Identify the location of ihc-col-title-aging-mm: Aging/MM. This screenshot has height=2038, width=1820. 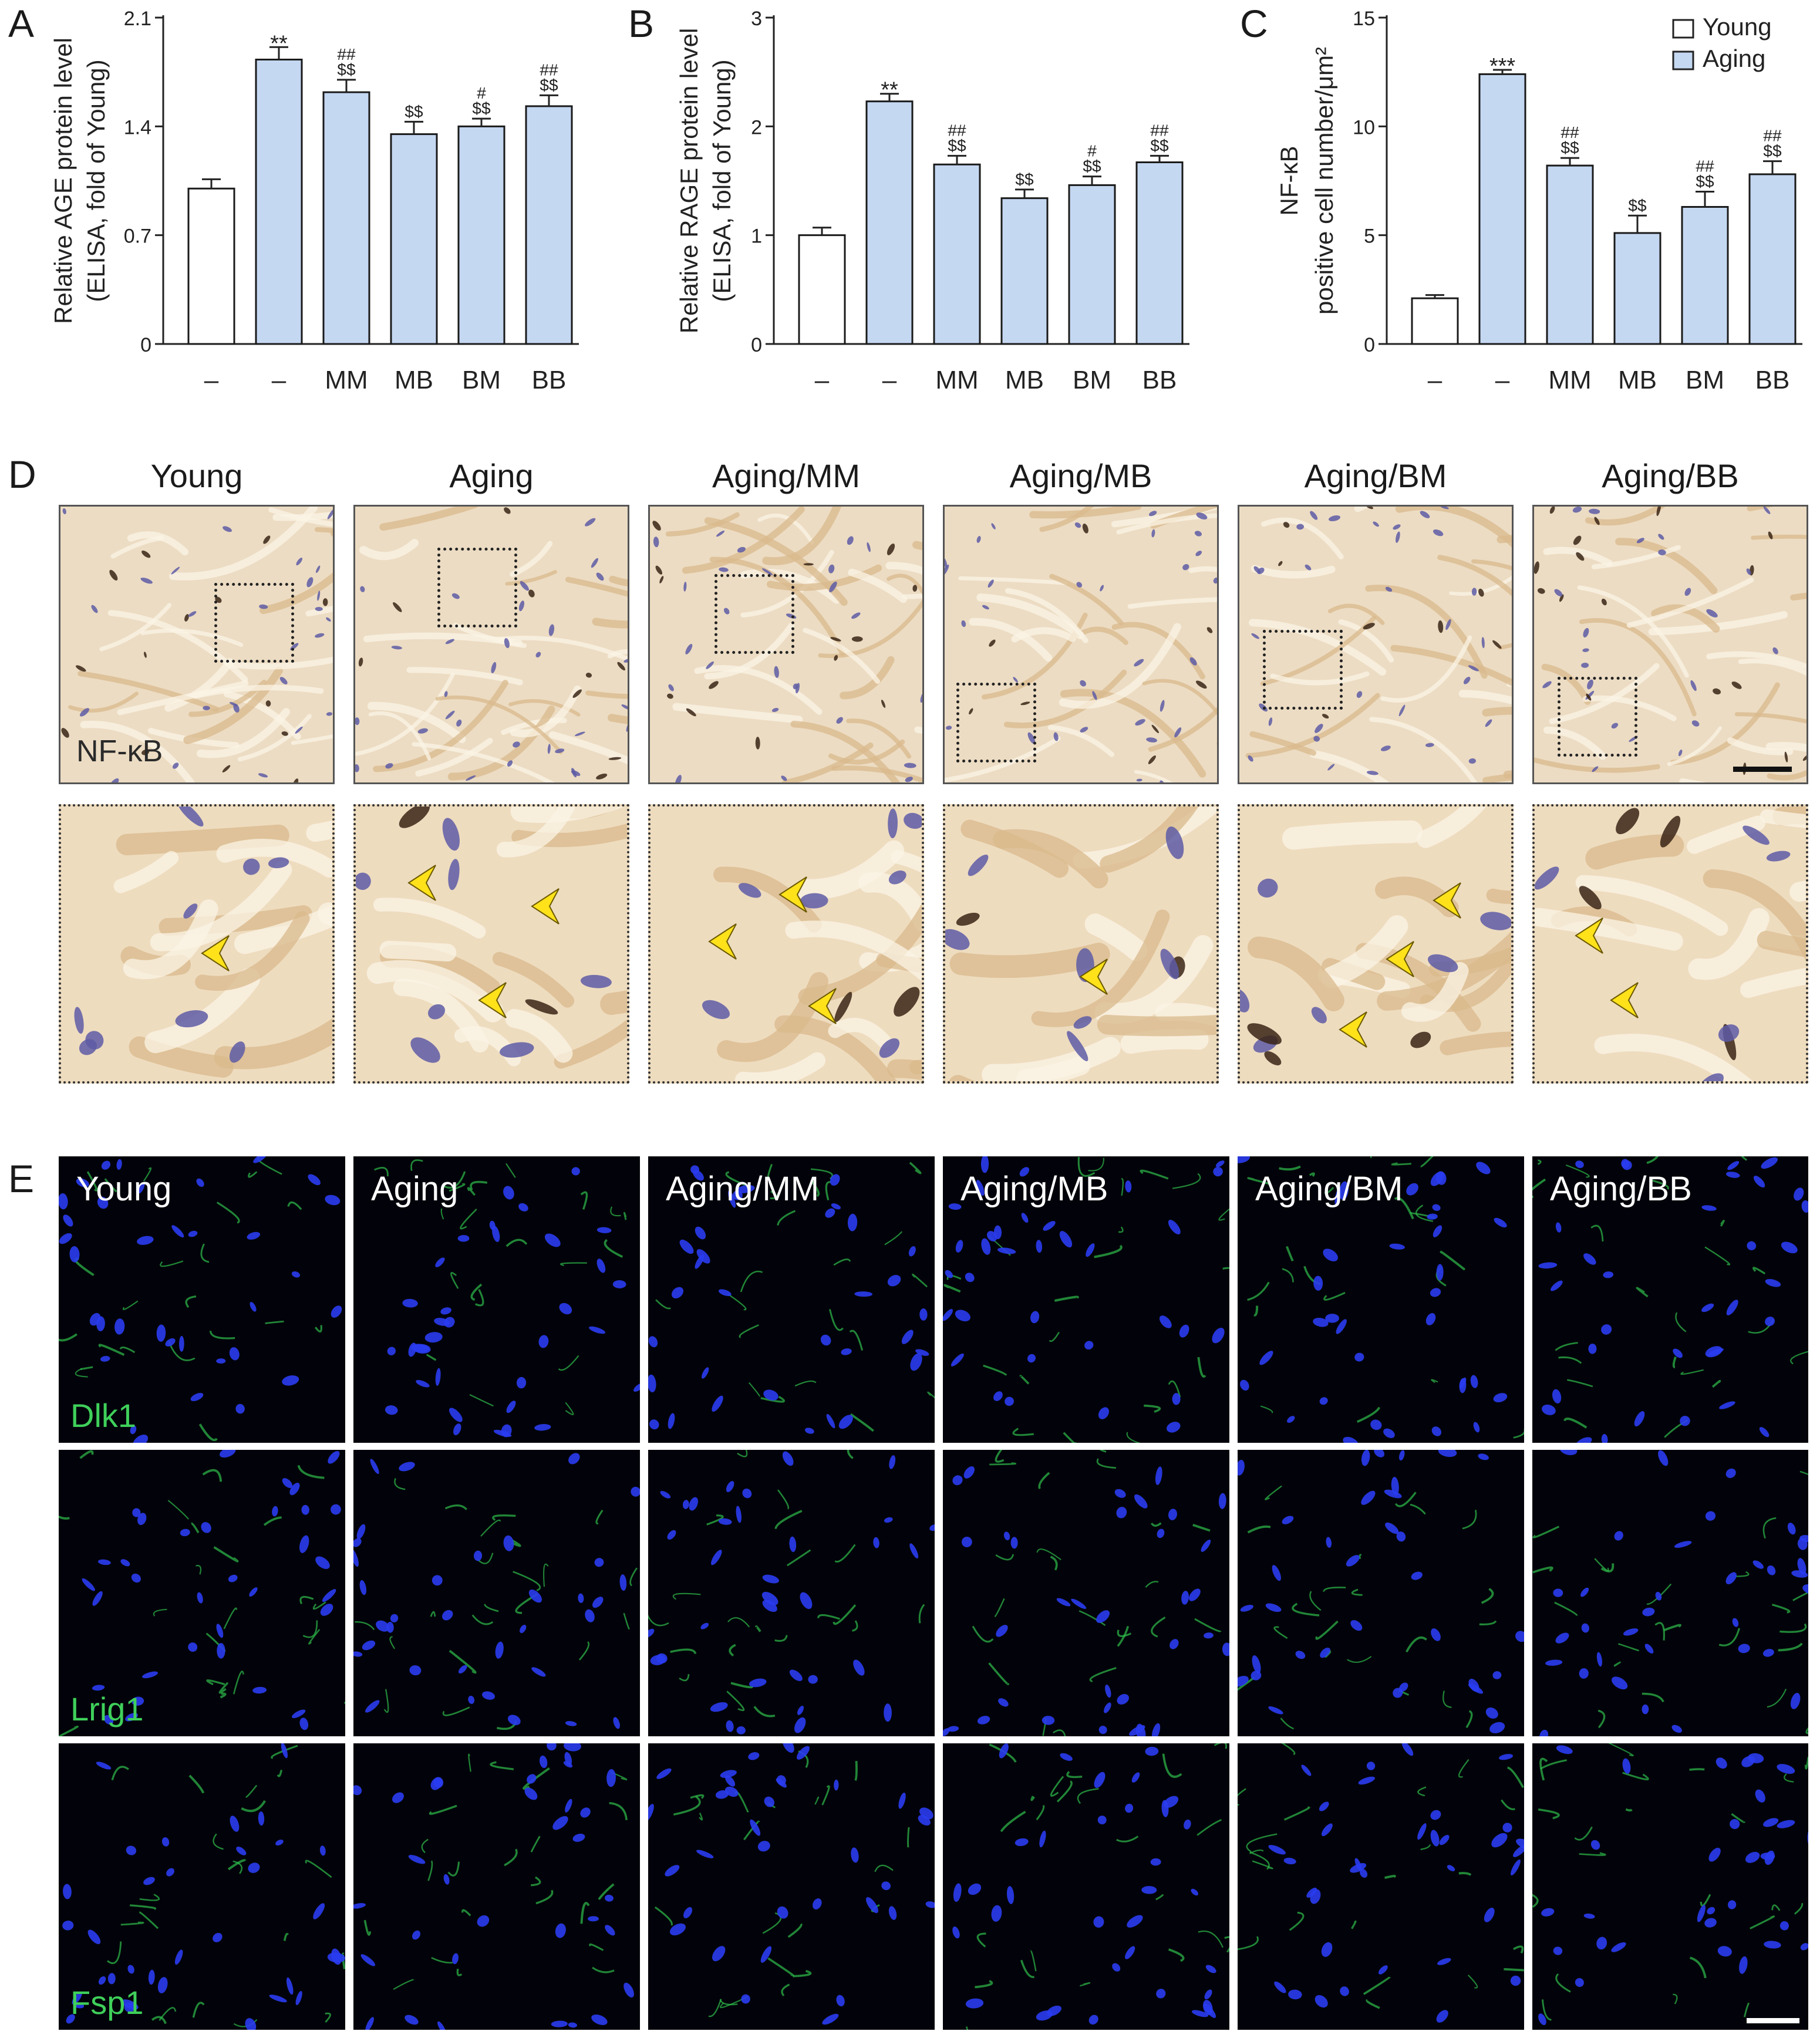
(786, 475).